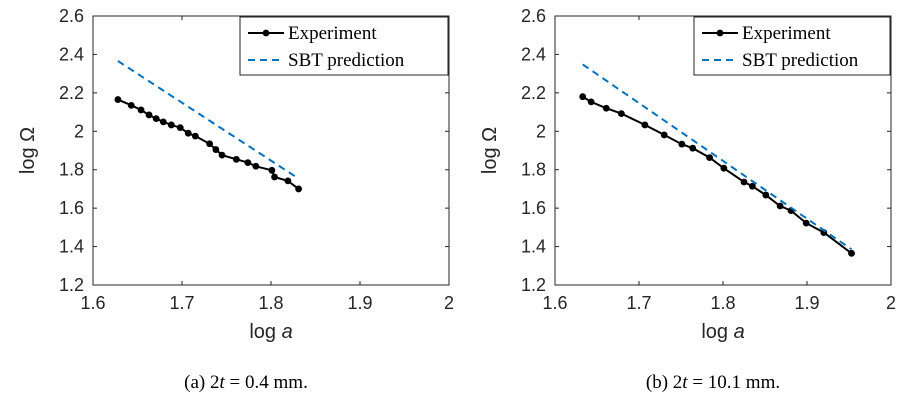  I want to click on figure-caption: (a) 2t = 0.4 mm., so click(246, 382).